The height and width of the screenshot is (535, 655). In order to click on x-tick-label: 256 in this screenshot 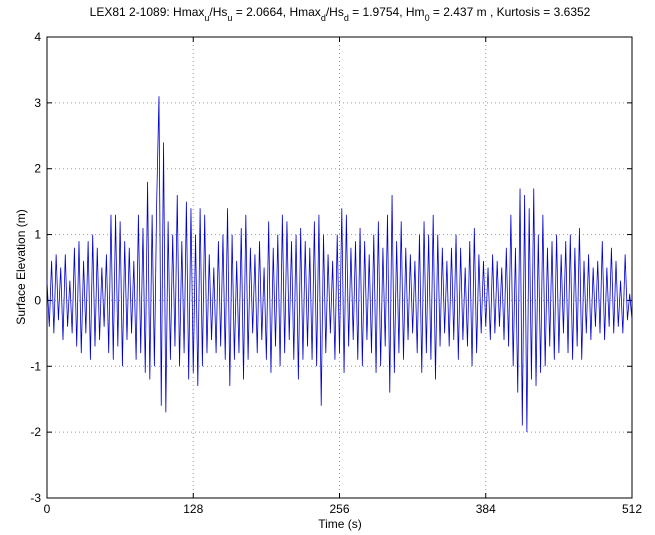, I will do `click(339, 509)`.